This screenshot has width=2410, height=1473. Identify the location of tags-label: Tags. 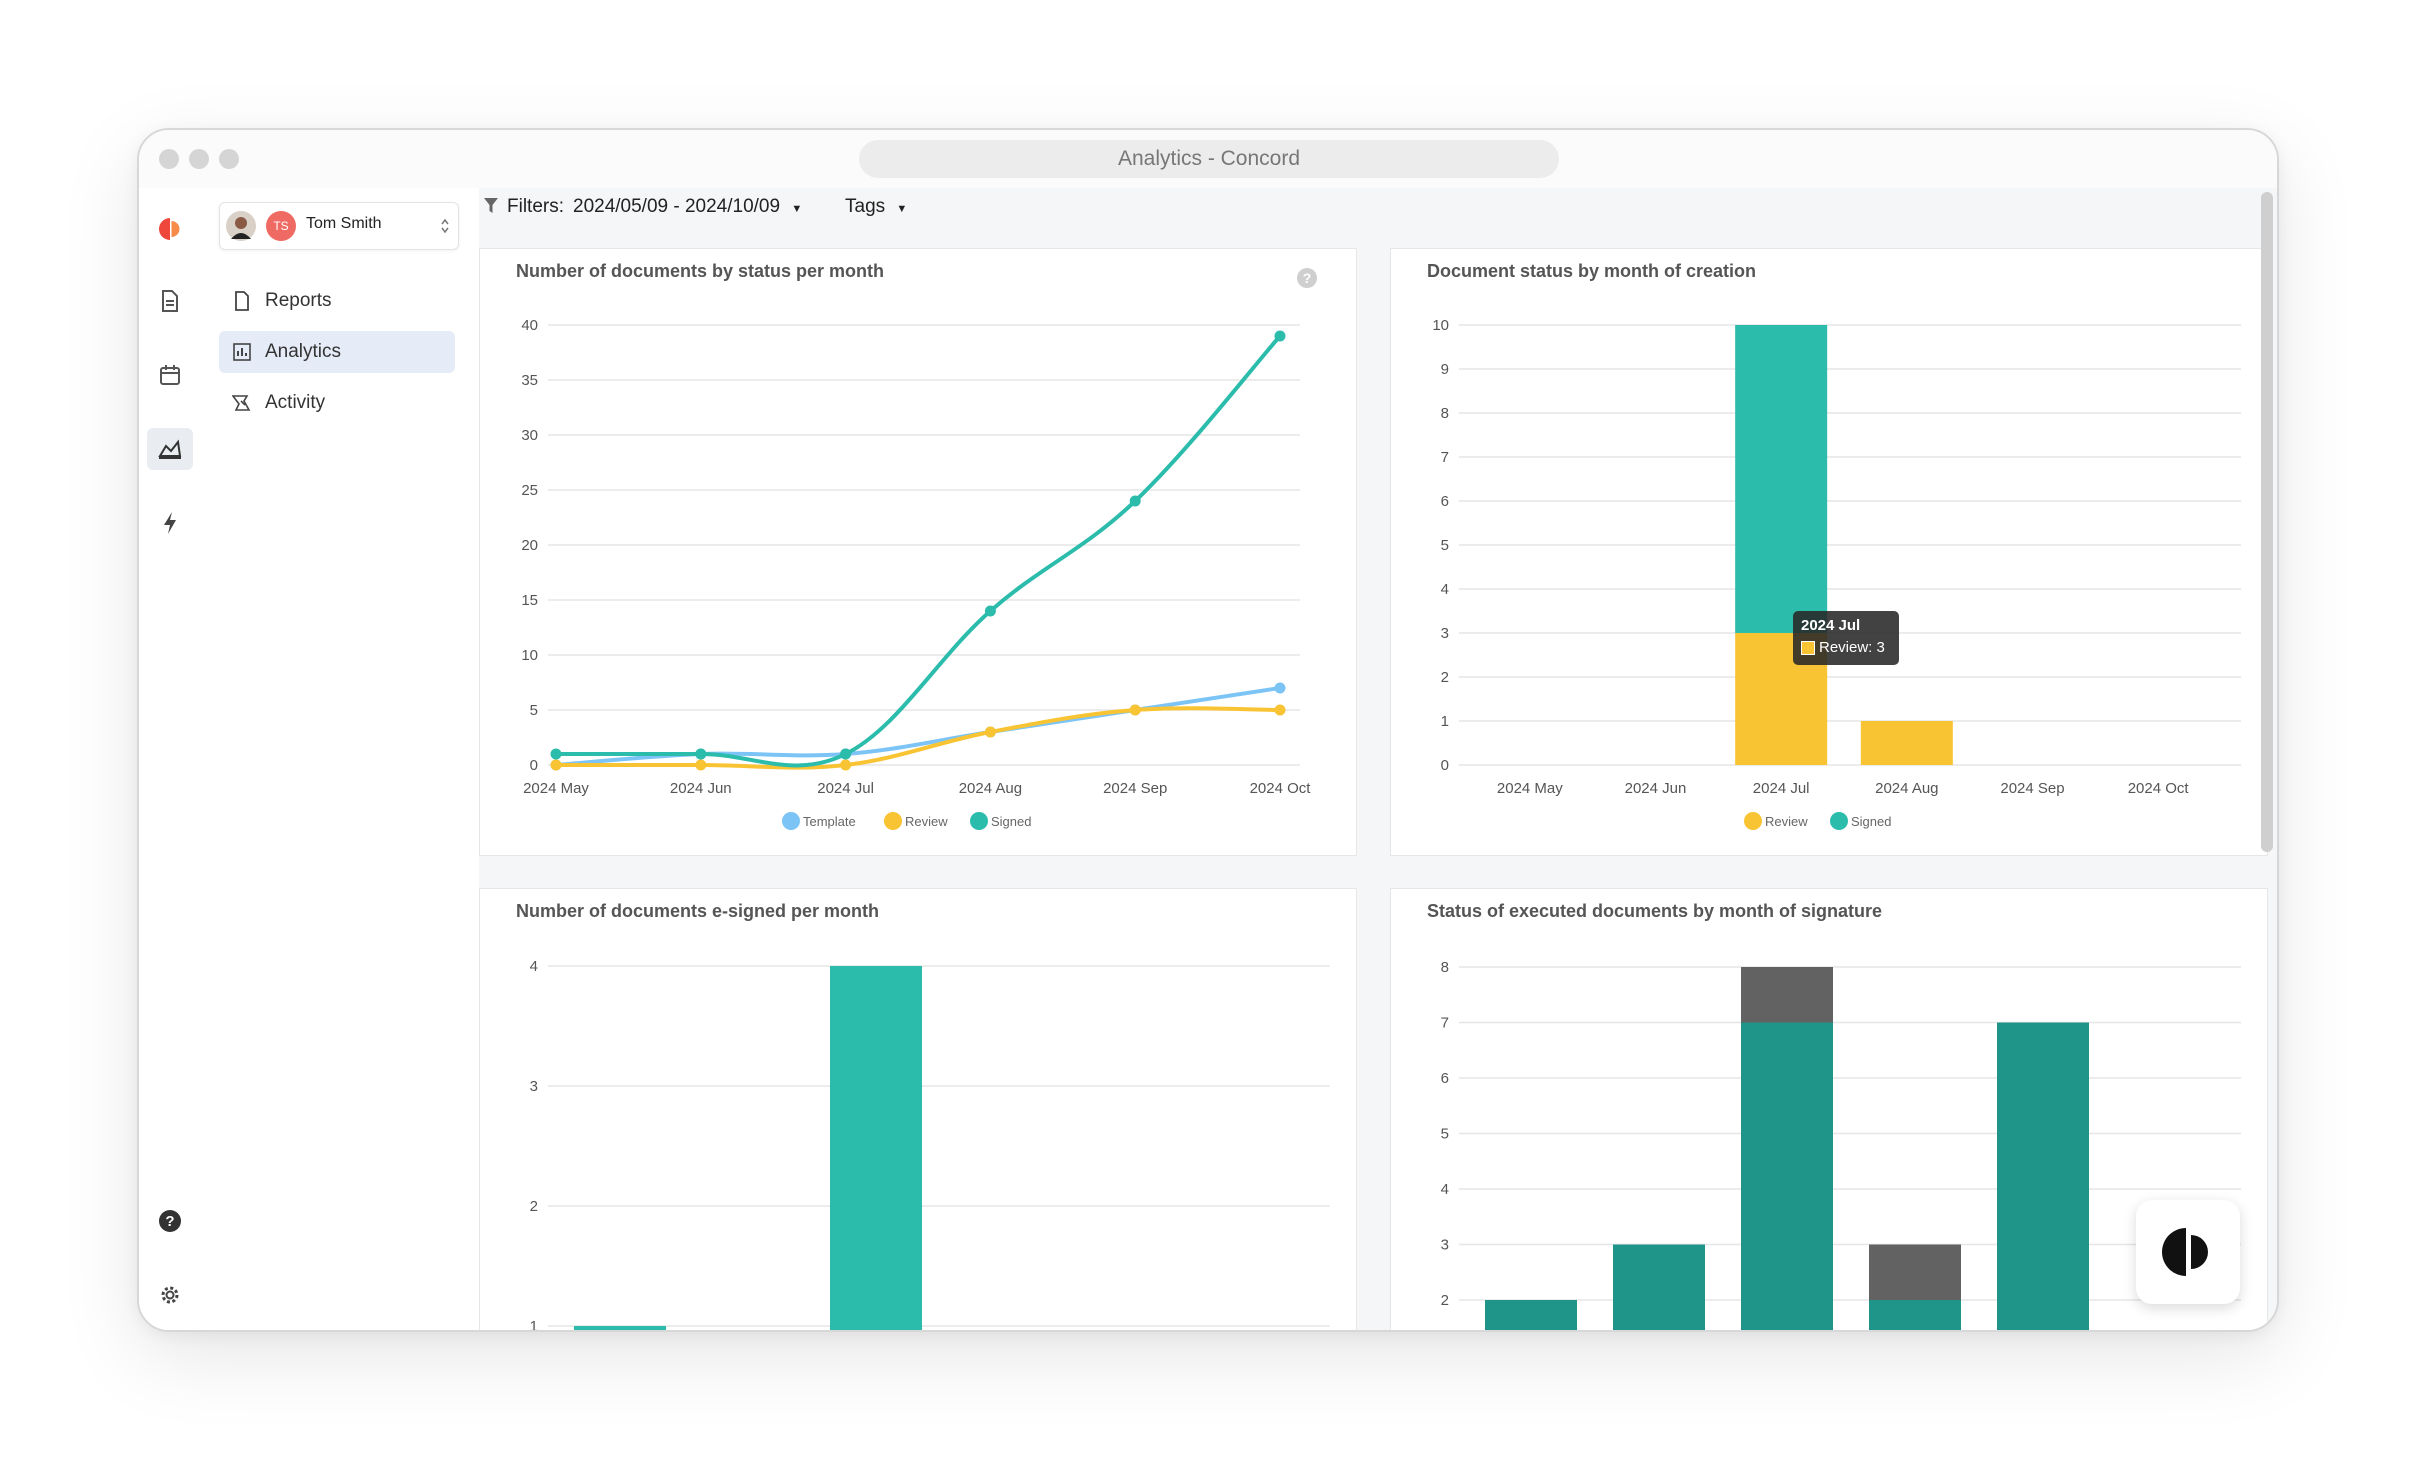
(865, 206).